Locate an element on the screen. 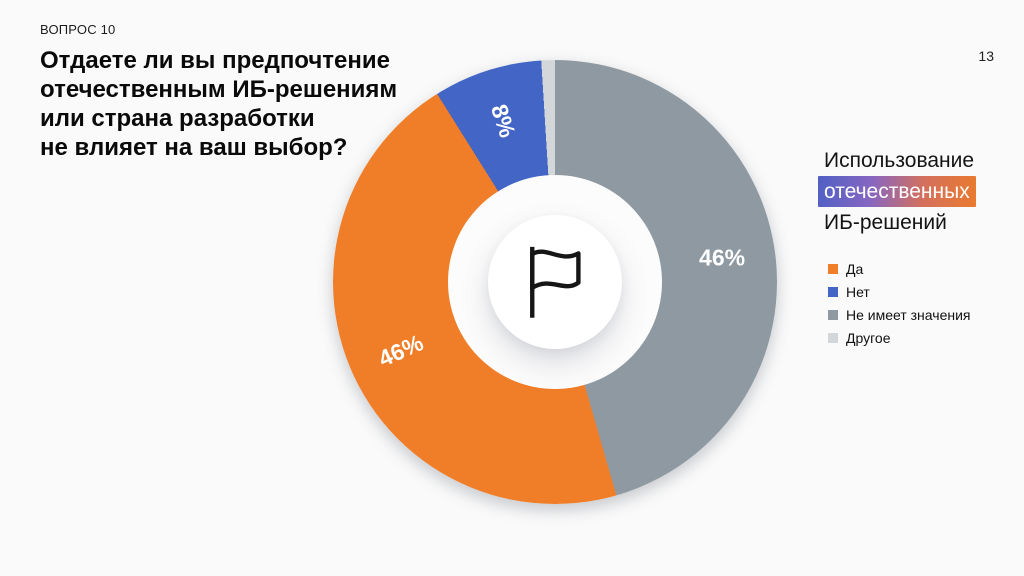 The image size is (1024, 576). slide-title-line: отечественным ИБ-решениям is located at coordinates (219, 89).